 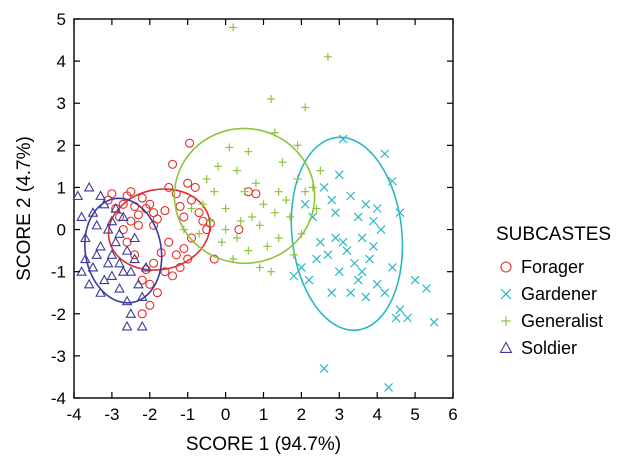 What do you see at coordinates (506, 294) in the screenshot?
I see `legend-marker-gardener` at bounding box center [506, 294].